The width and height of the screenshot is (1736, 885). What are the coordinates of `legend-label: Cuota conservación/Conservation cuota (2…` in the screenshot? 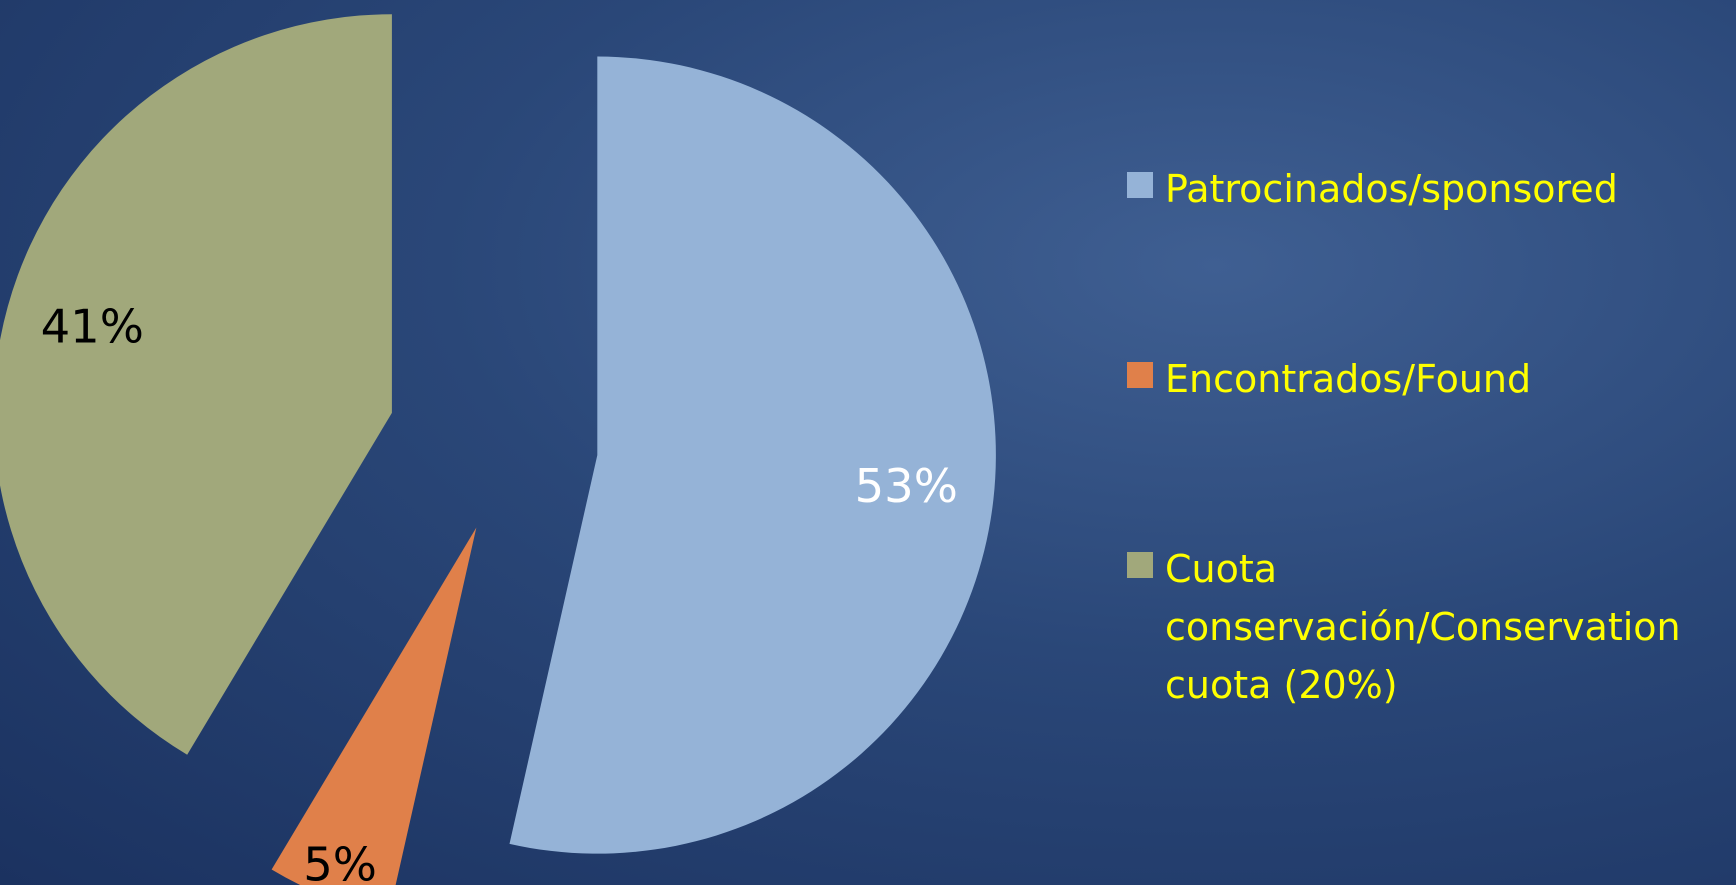 It's located at (1423, 627).